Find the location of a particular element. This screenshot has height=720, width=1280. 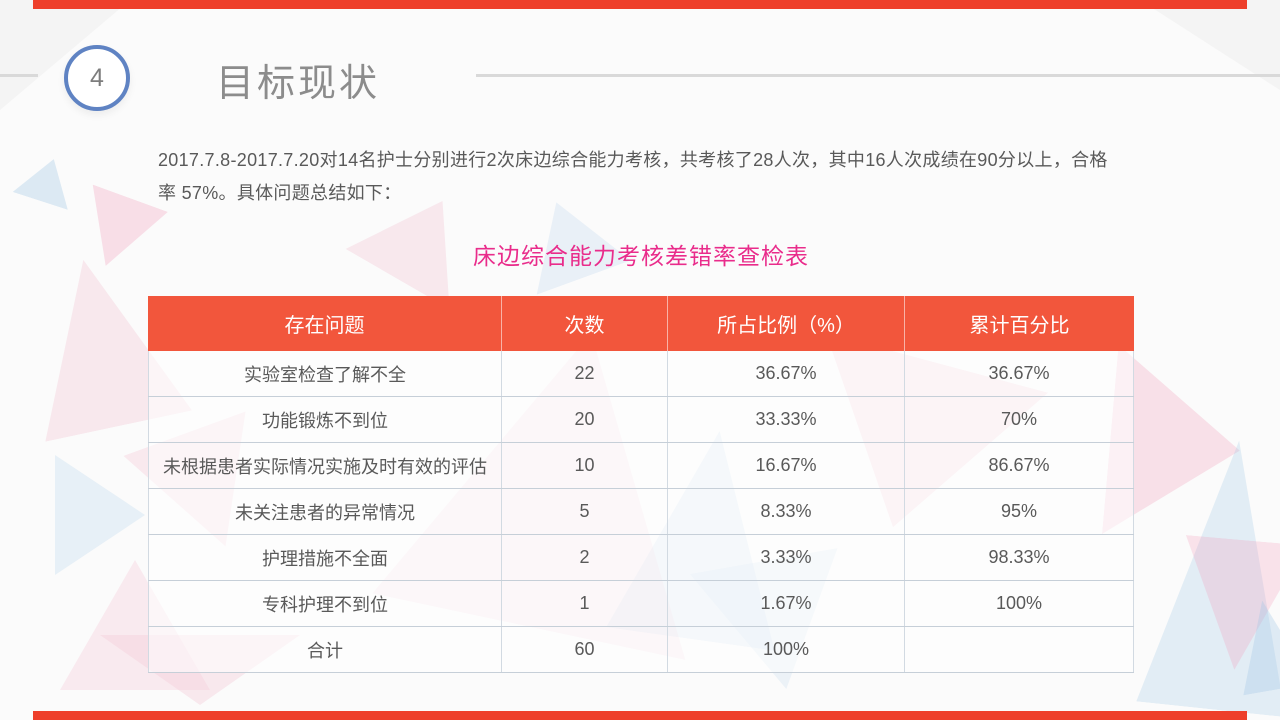

cell-count: 20 is located at coordinates (585, 419).